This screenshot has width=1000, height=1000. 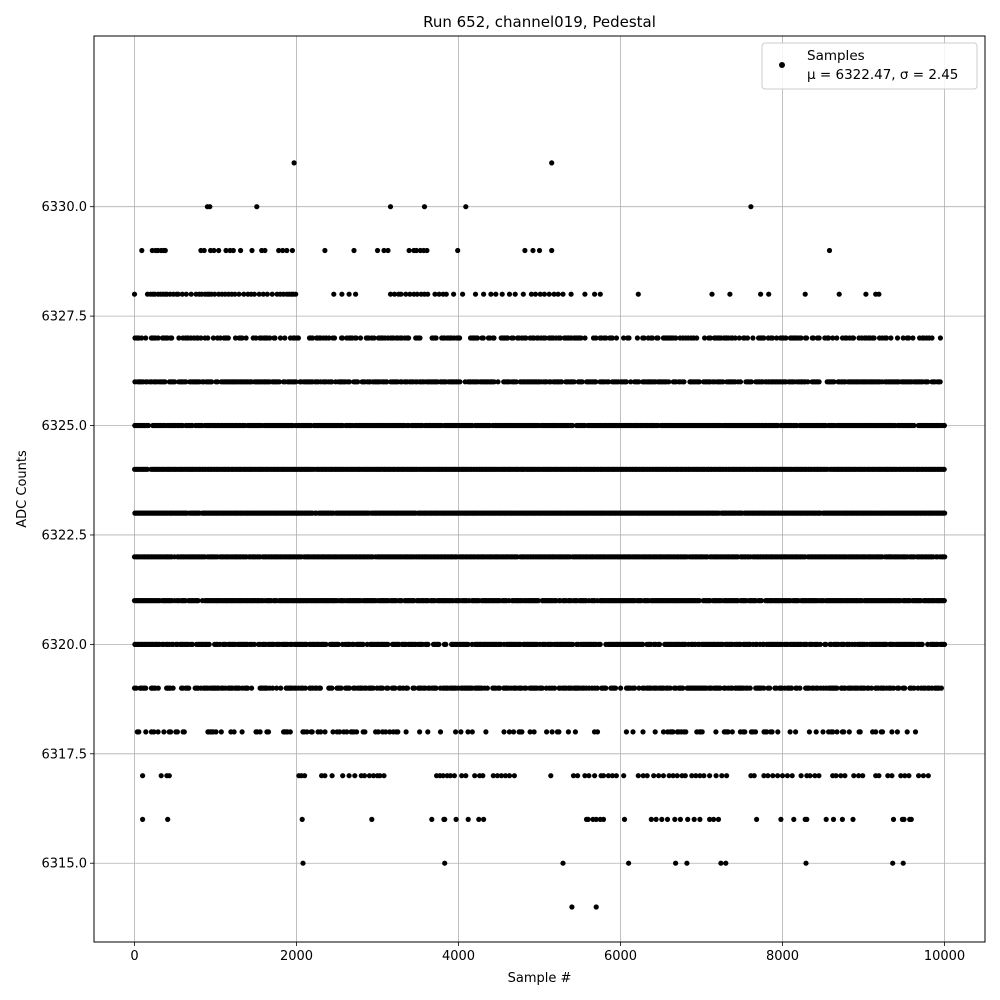 I want to click on x-axis-ticks: 0 2000 4000 6000 8000 10000, so click(x=547, y=953).